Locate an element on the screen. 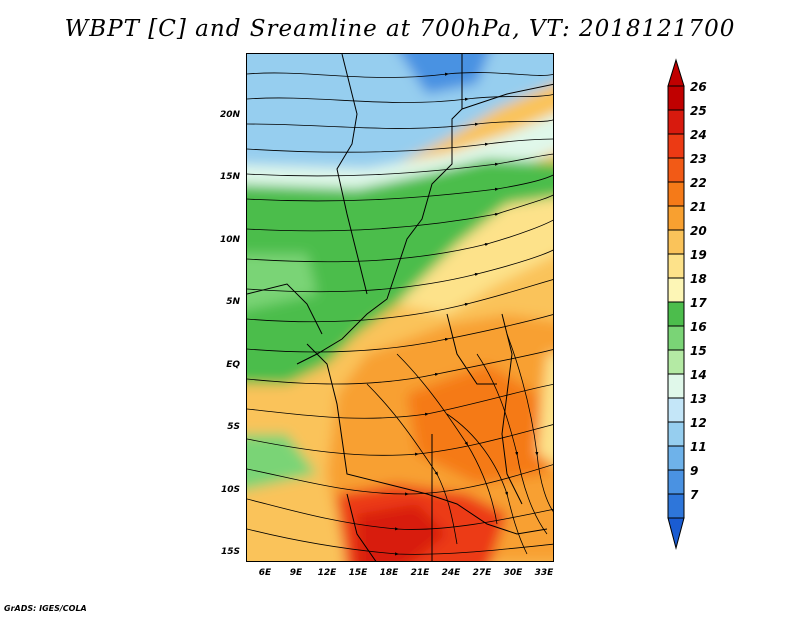  lat-label-10n: 10N is located at coordinates (229, 240).